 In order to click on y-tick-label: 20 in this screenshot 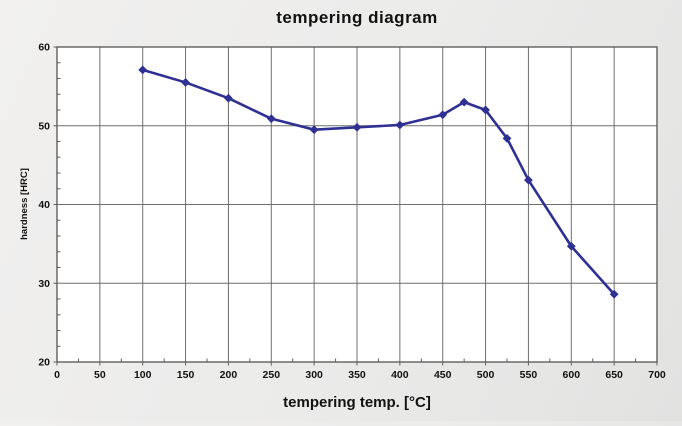, I will do `click(44, 363)`.